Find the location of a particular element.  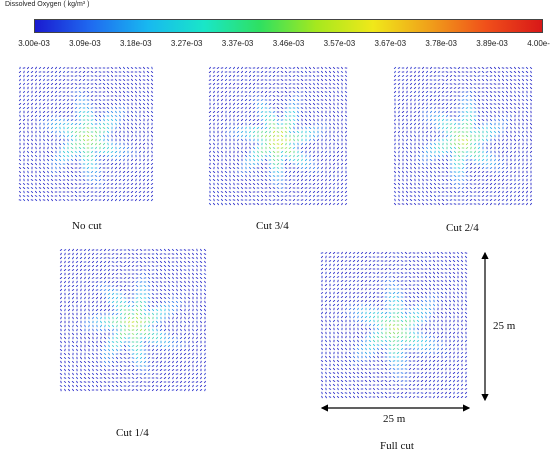

colorbar-tick: 3.09e-03 is located at coordinates (85, 43).